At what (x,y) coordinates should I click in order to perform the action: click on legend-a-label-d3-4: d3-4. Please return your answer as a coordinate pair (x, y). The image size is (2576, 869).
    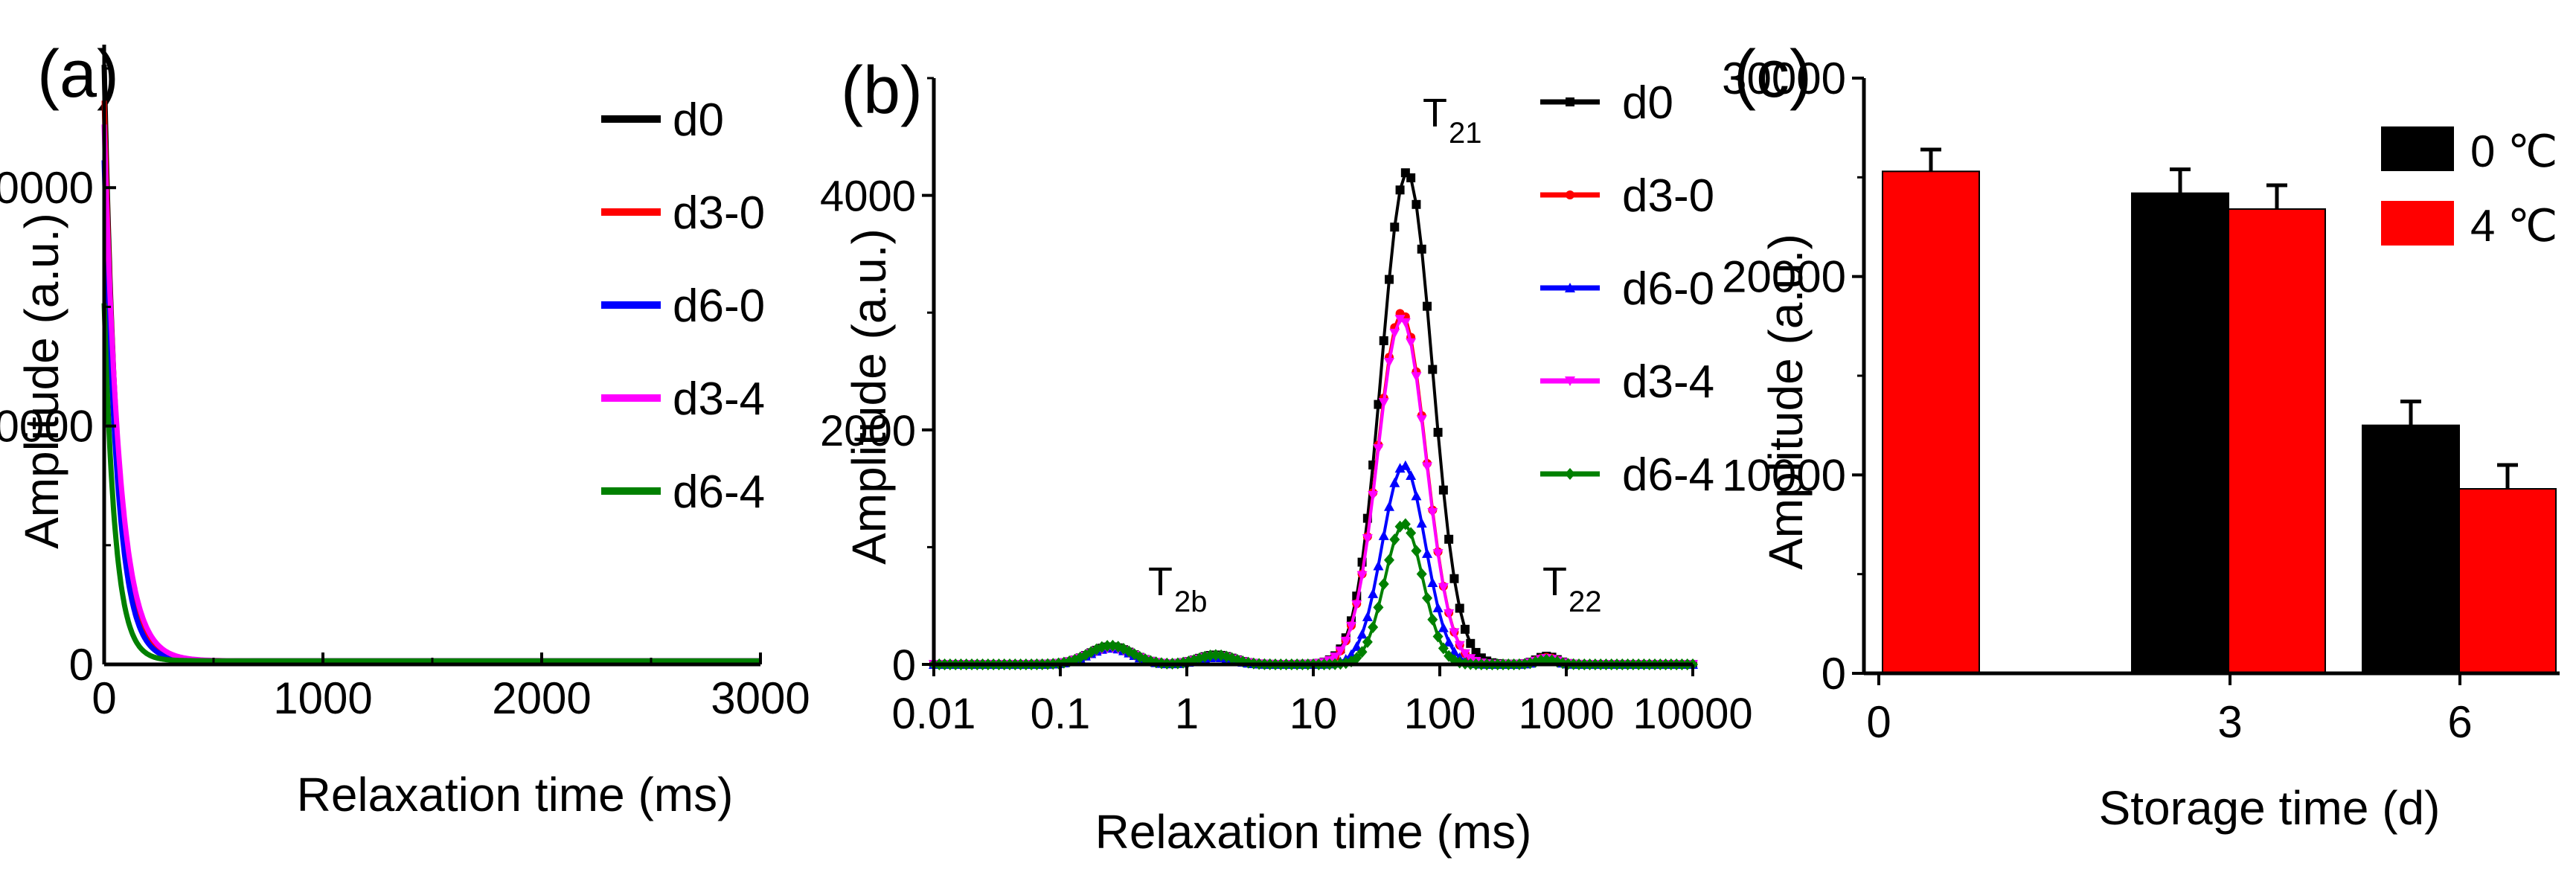
    Looking at the image, I should click on (719, 399).